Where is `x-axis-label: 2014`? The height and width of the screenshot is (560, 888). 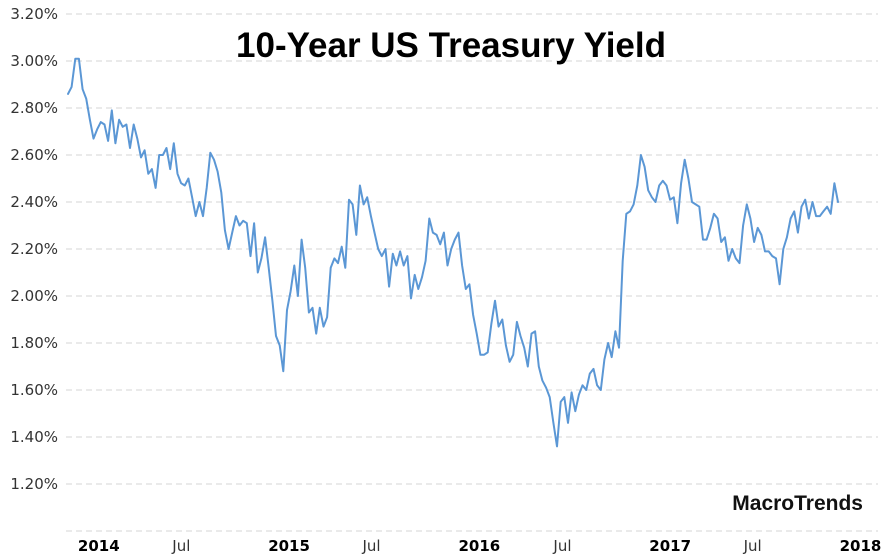 x-axis-label: 2014 is located at coordinates (98, 546).